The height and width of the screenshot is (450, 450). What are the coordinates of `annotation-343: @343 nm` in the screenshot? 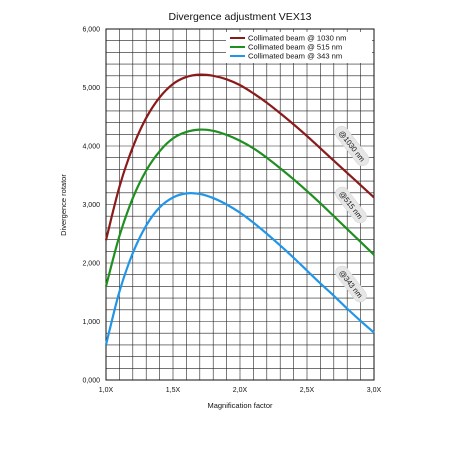 It's located at (351, 284).